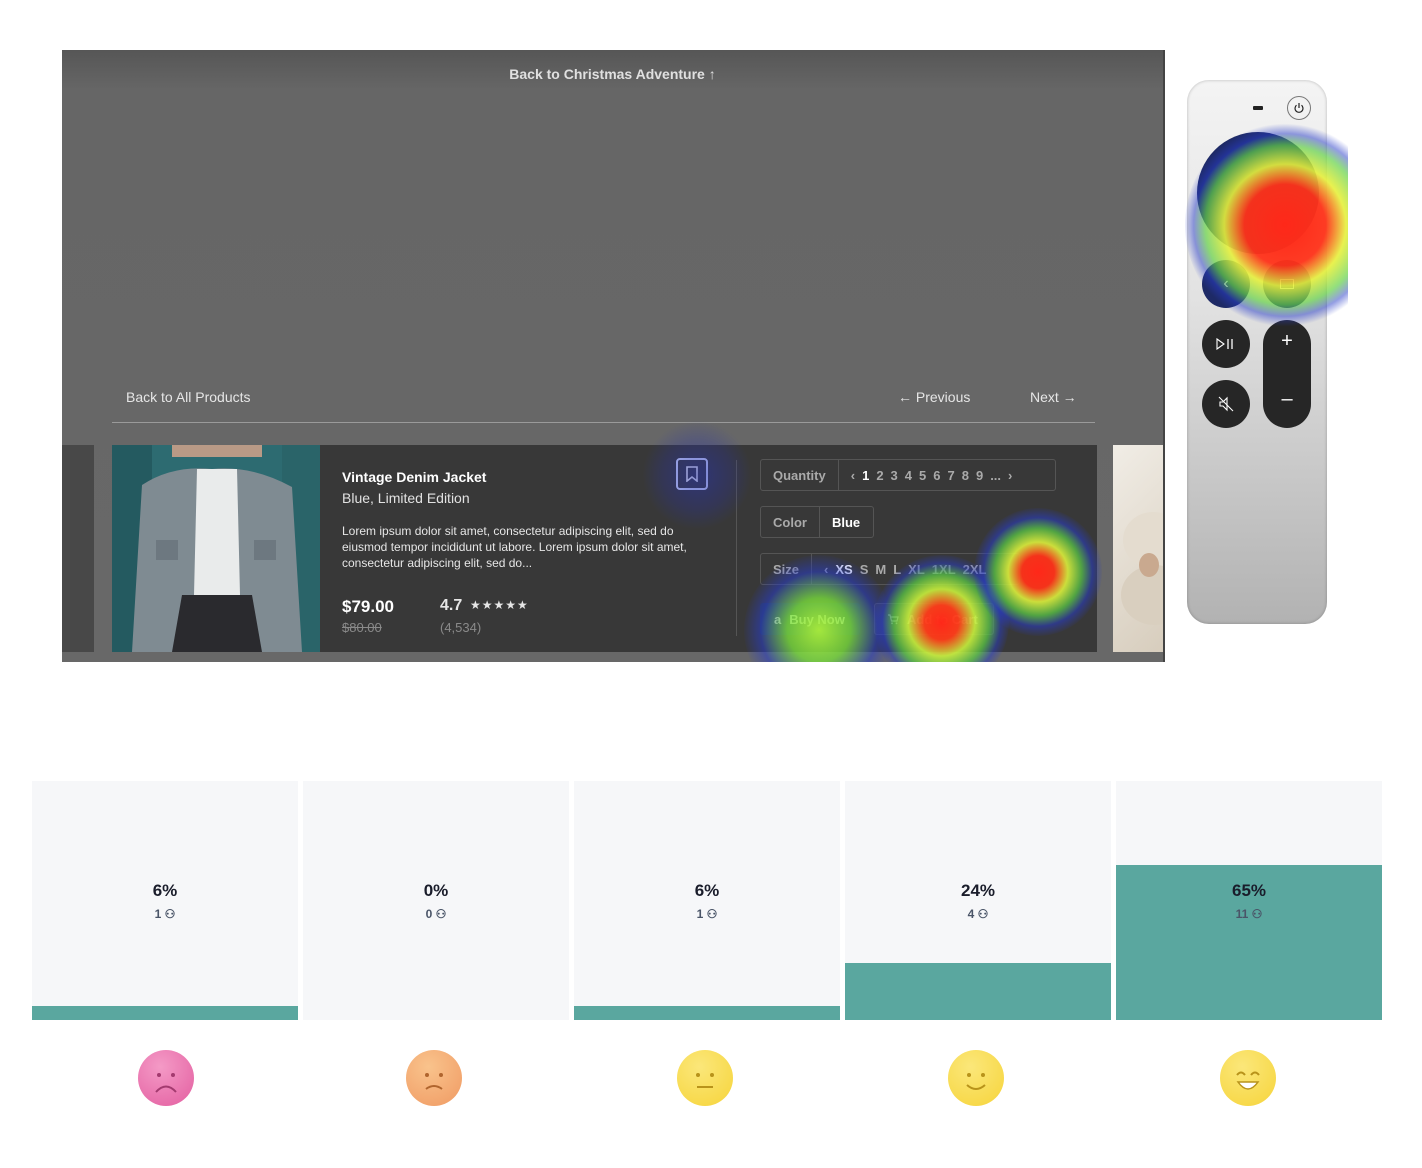 The height and width of the screenshot is (1168, 1422). I want to click on rating-count-row: 0 ⚇, so click(436, 914).